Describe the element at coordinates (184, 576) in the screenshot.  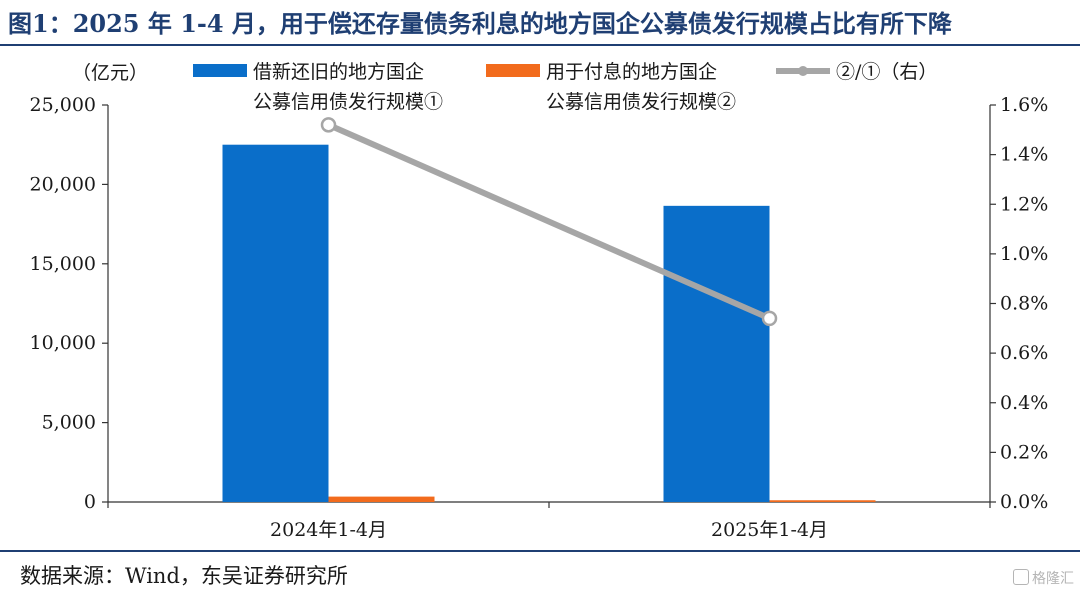
I see `data-source-note: 数据来源：Wind，东吴证券研究所` at that location.